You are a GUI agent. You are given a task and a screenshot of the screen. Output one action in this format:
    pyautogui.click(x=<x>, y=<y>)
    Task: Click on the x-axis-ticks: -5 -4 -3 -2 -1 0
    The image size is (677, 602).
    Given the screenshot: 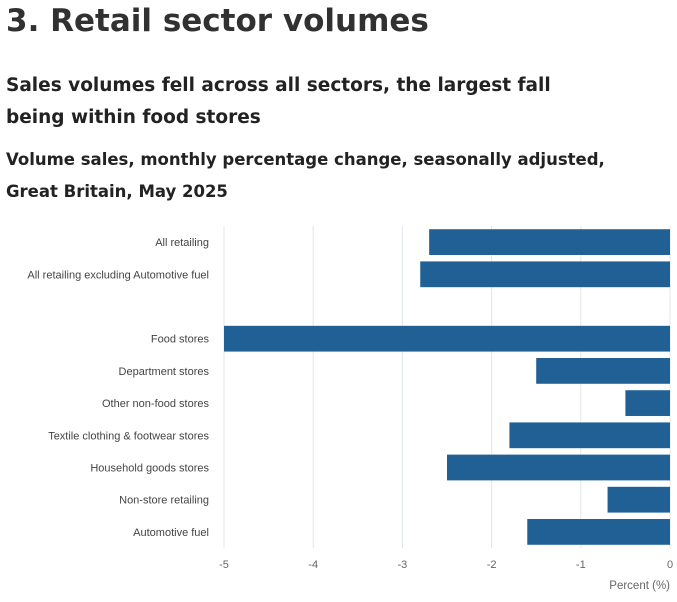 What is the action you would take?
    pyautogui.click(x=446, y=565)
    